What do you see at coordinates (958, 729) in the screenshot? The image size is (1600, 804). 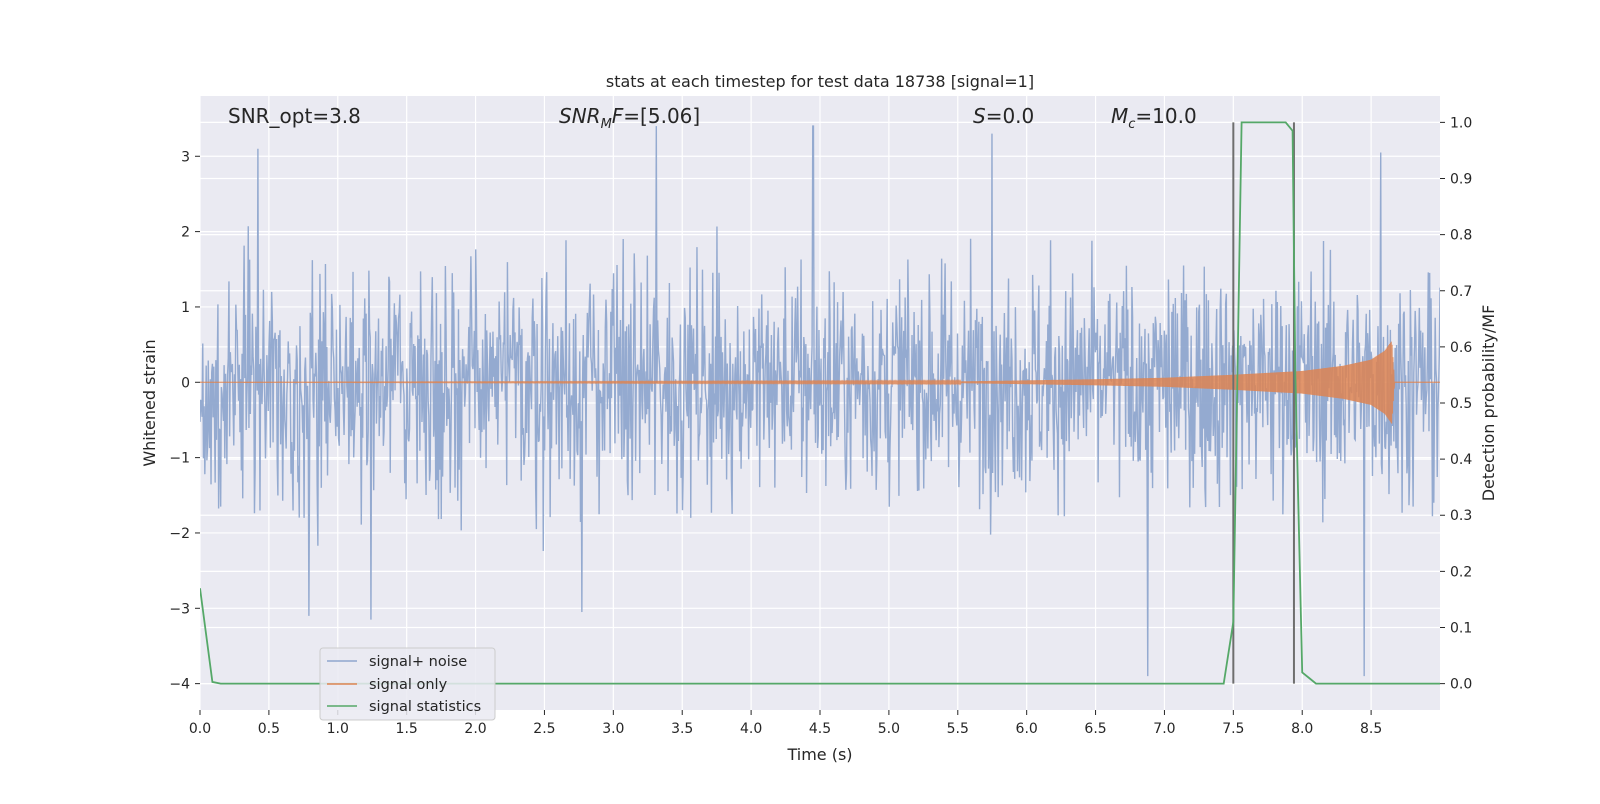 I see `x-tick-label: 5.5` at bounding box center [958, 729].